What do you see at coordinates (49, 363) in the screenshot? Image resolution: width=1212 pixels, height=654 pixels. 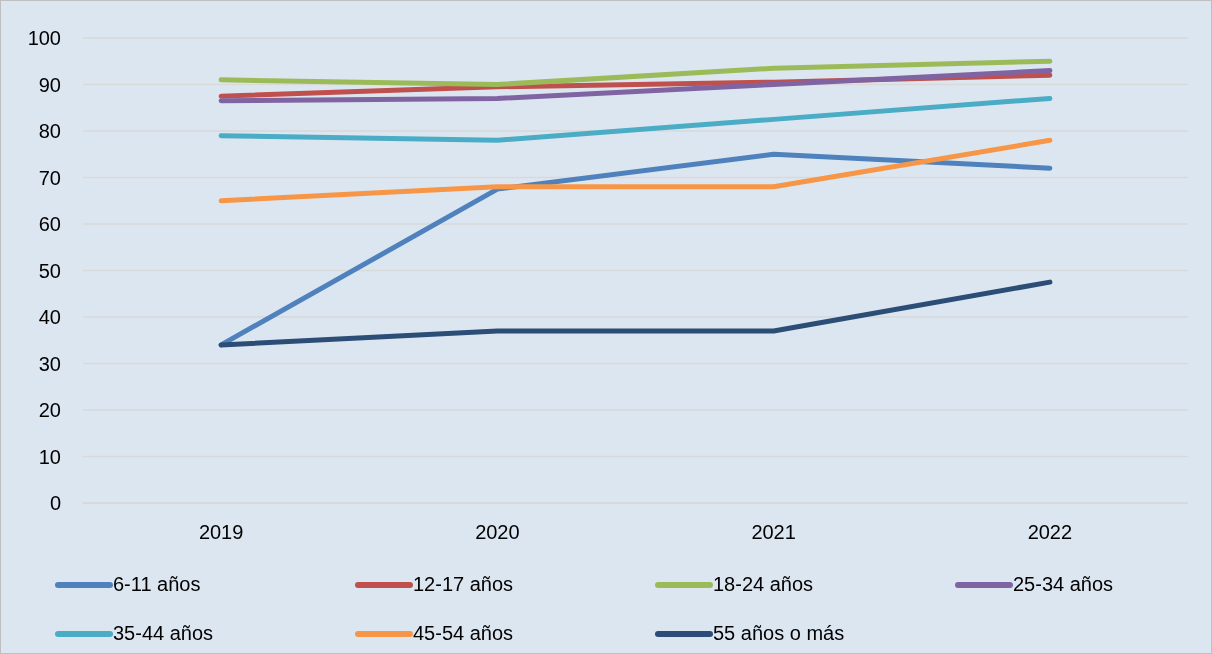 I see `y-tick-label: 30` at bounding box center [49, 363].